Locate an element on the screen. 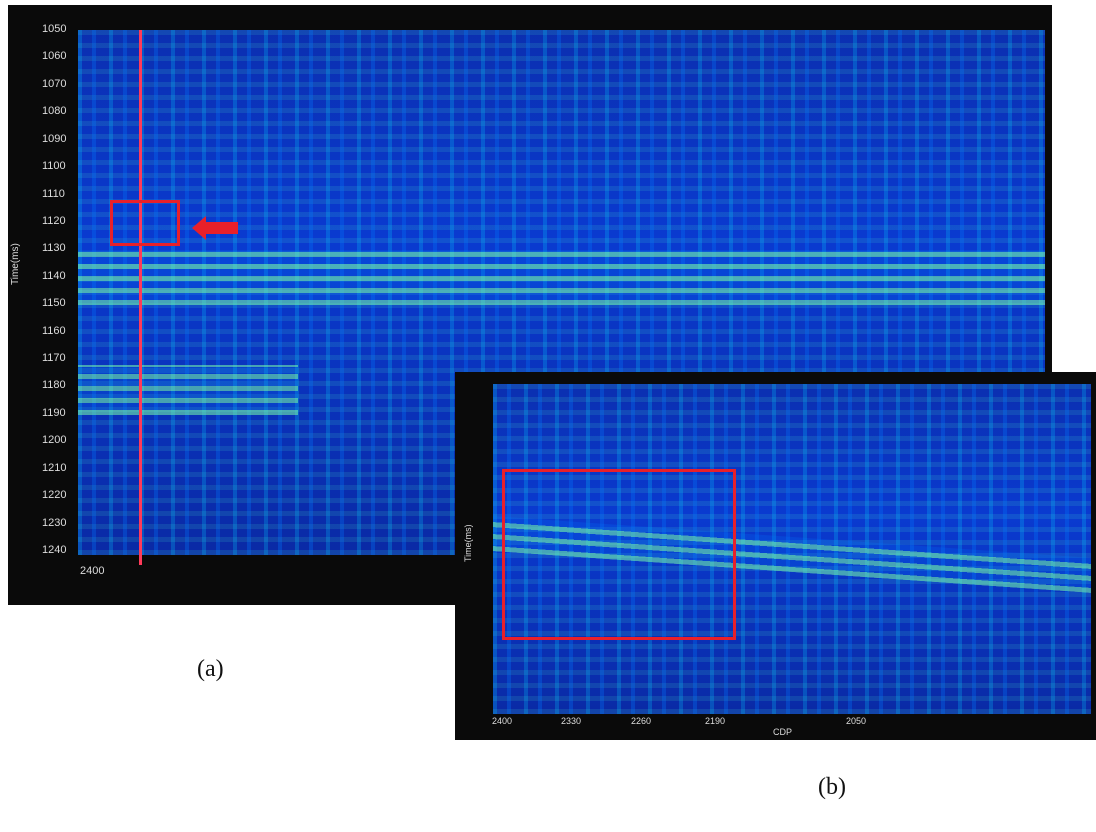  y-tick-label: 1240 is located at coordinates (54, 550).